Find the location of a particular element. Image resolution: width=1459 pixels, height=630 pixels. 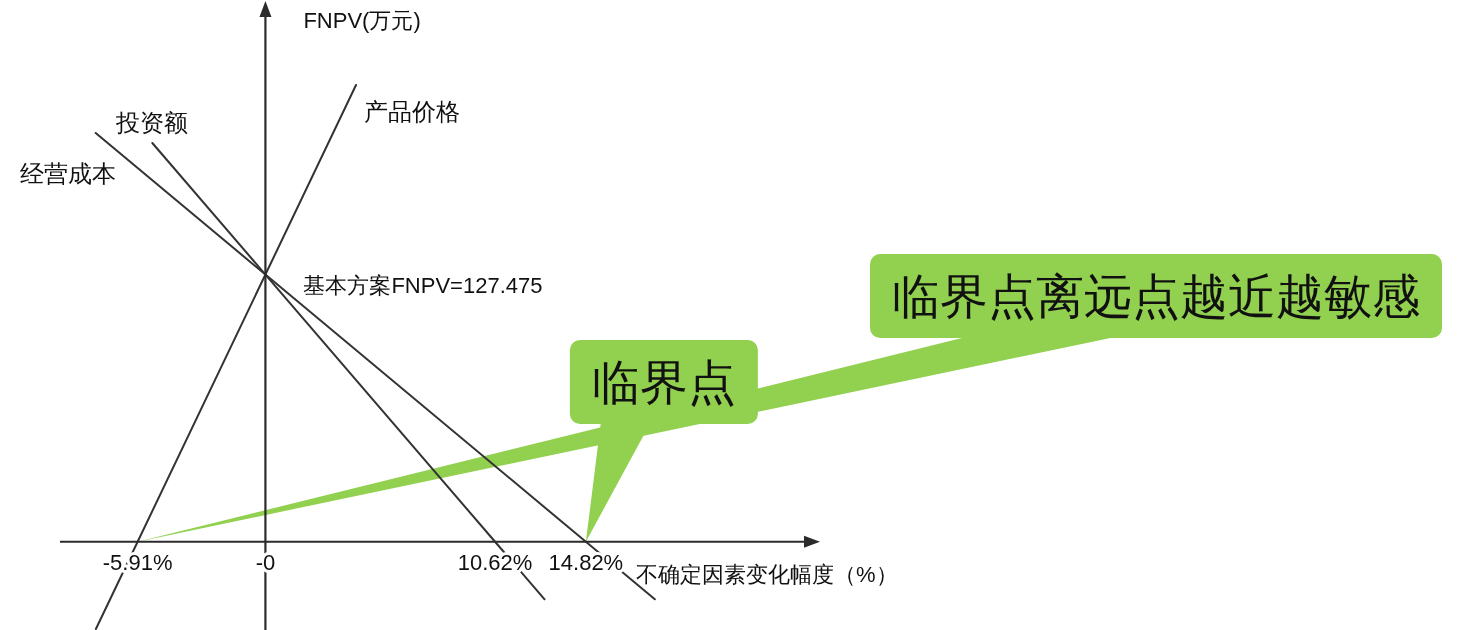

y-axis-title: FNPV(万元) is located at coordinates (362, 20).